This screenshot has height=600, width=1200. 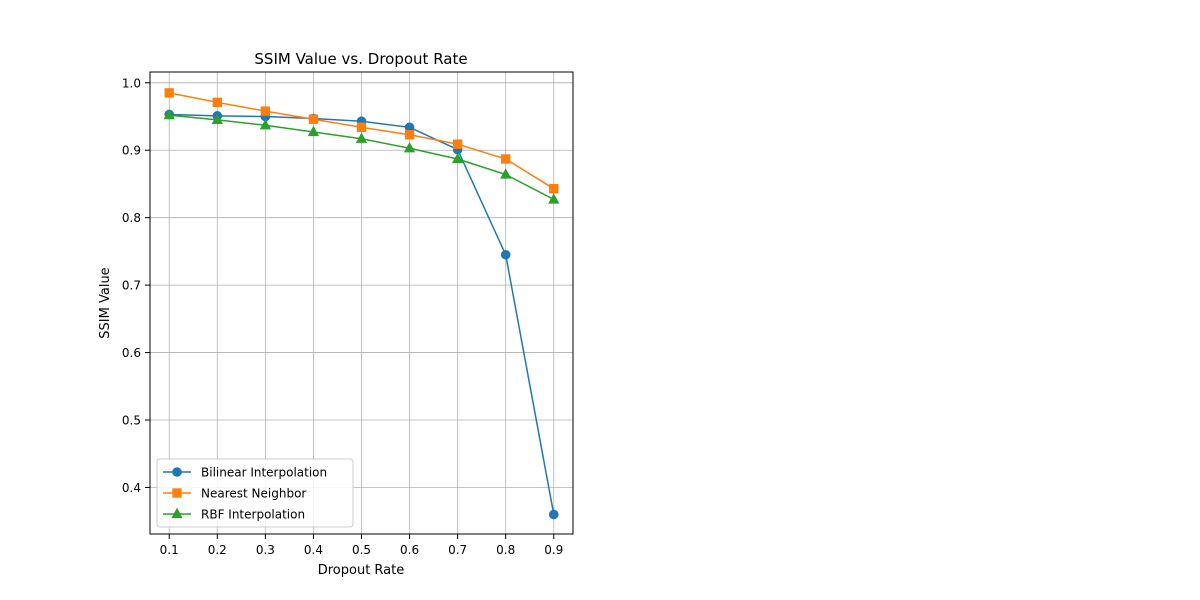 What do you see at coordinates (177, 513) in the screenshot?
I see `legend-marker-rbf-interpolation` at bounding box center [177, 513].